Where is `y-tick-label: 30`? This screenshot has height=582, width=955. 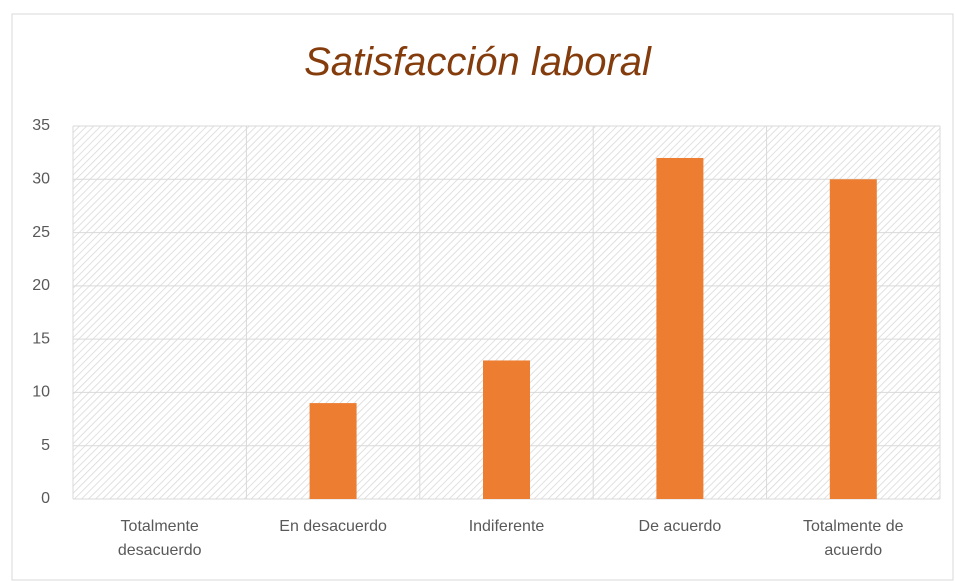 y-tick-label: 30 is located at coordinates (41, 179).